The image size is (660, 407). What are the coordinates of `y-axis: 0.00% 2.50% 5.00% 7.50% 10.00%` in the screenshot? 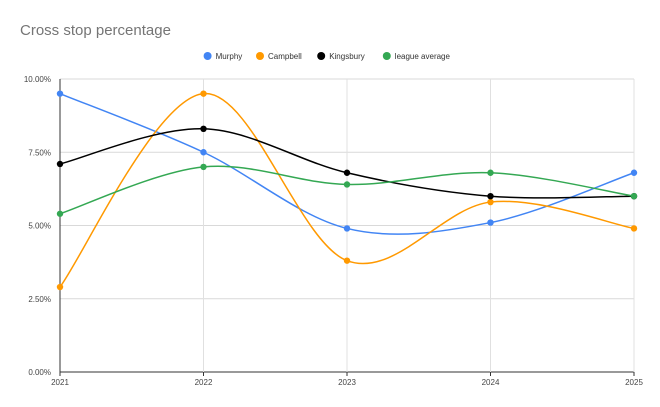 It's located at (37, 226).